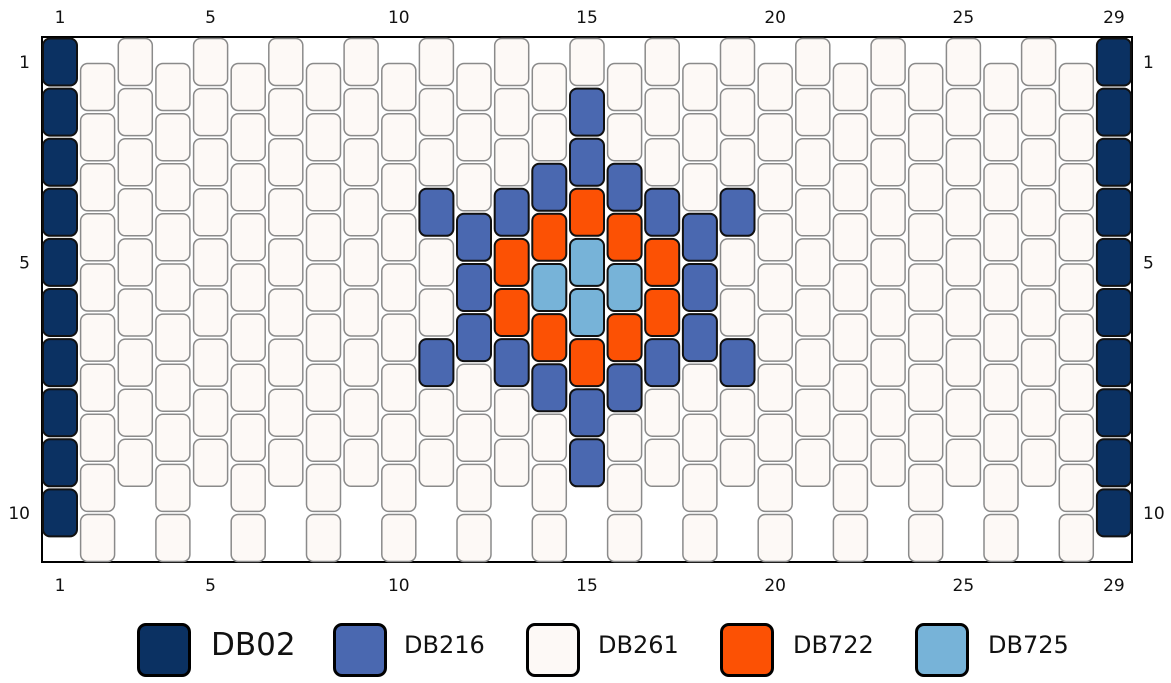 The image size is (1171, 683). Describe the element at coordinates (210, 18) in the screenshot. I see `column-tick-top: 5` at that location.